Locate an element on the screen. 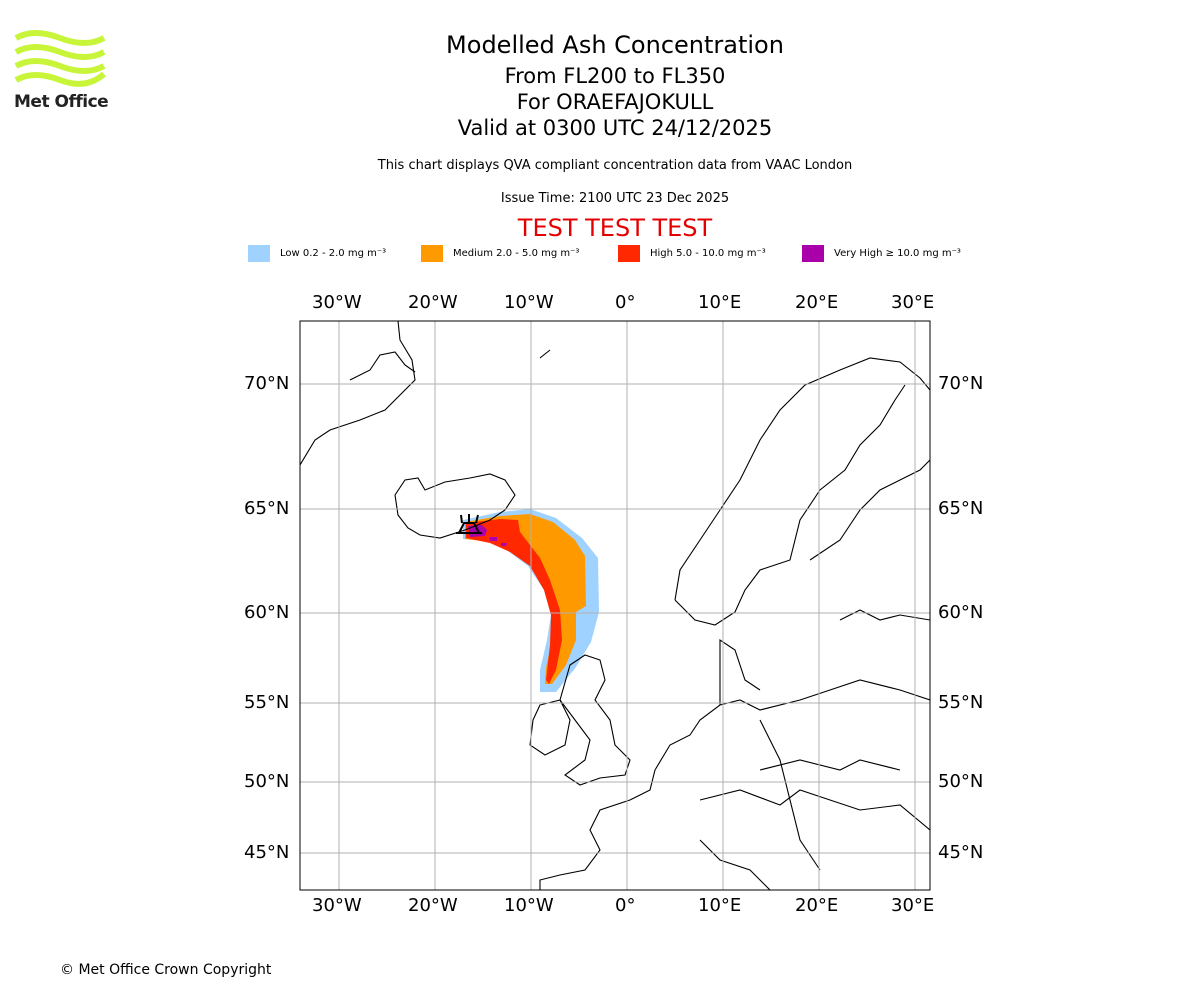 Image resolution: width=1200 pixels, height=1000 pixels. ash-high-area is located at coordinates (514, 601).